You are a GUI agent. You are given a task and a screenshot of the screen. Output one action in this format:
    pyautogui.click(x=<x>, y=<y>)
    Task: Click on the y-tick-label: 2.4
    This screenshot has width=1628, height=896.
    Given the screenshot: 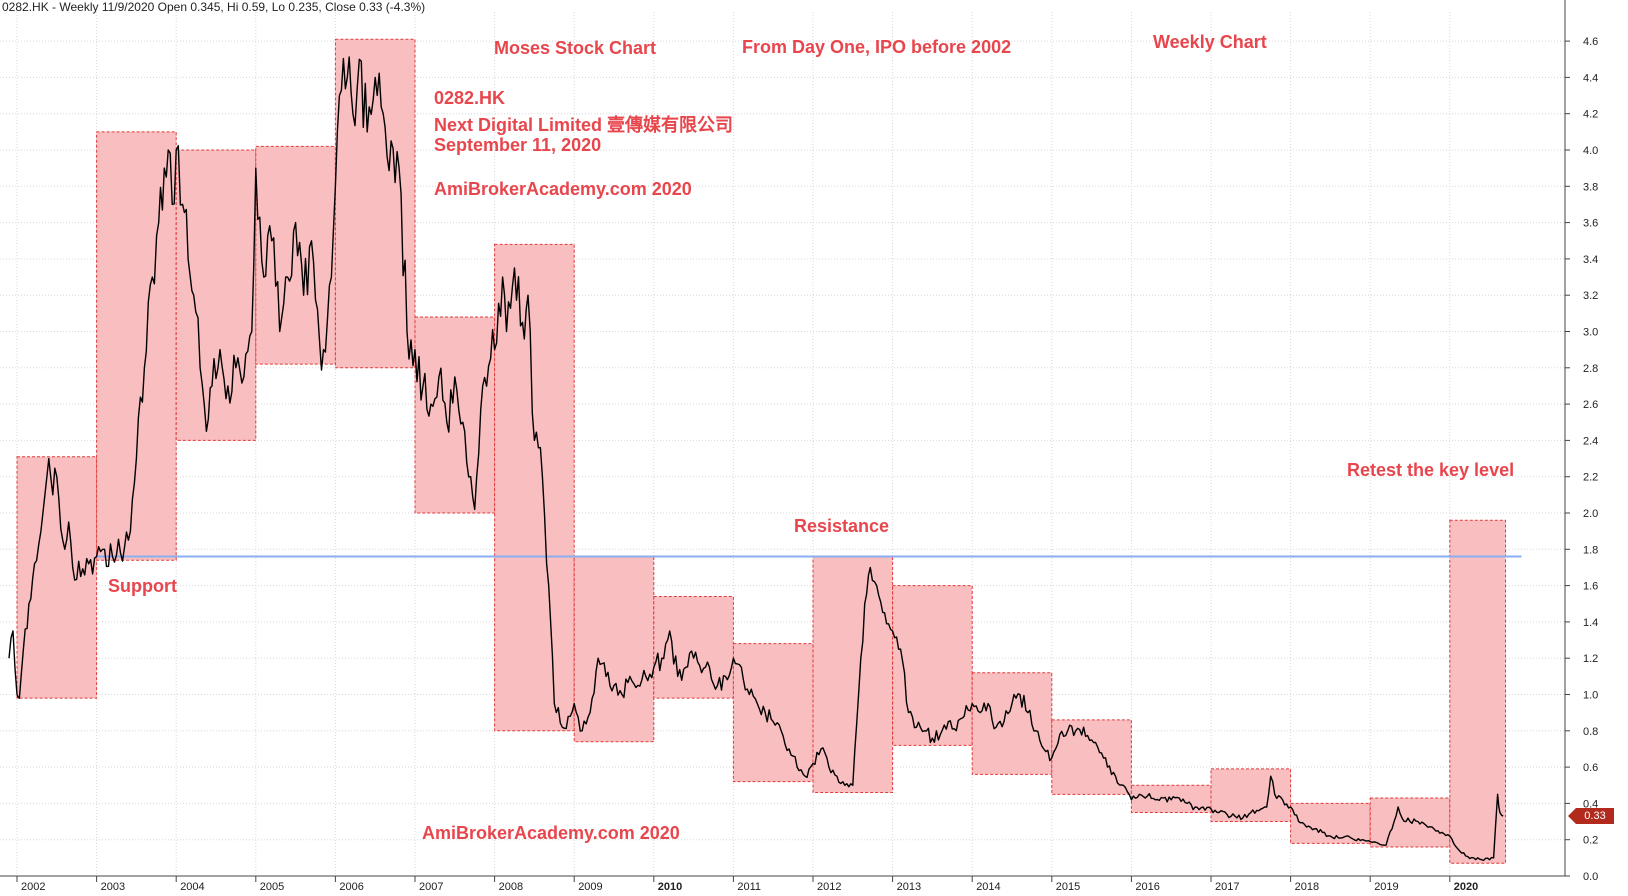 What is the action you would take?
    pyautogui.click(x=1590, y=441)
    